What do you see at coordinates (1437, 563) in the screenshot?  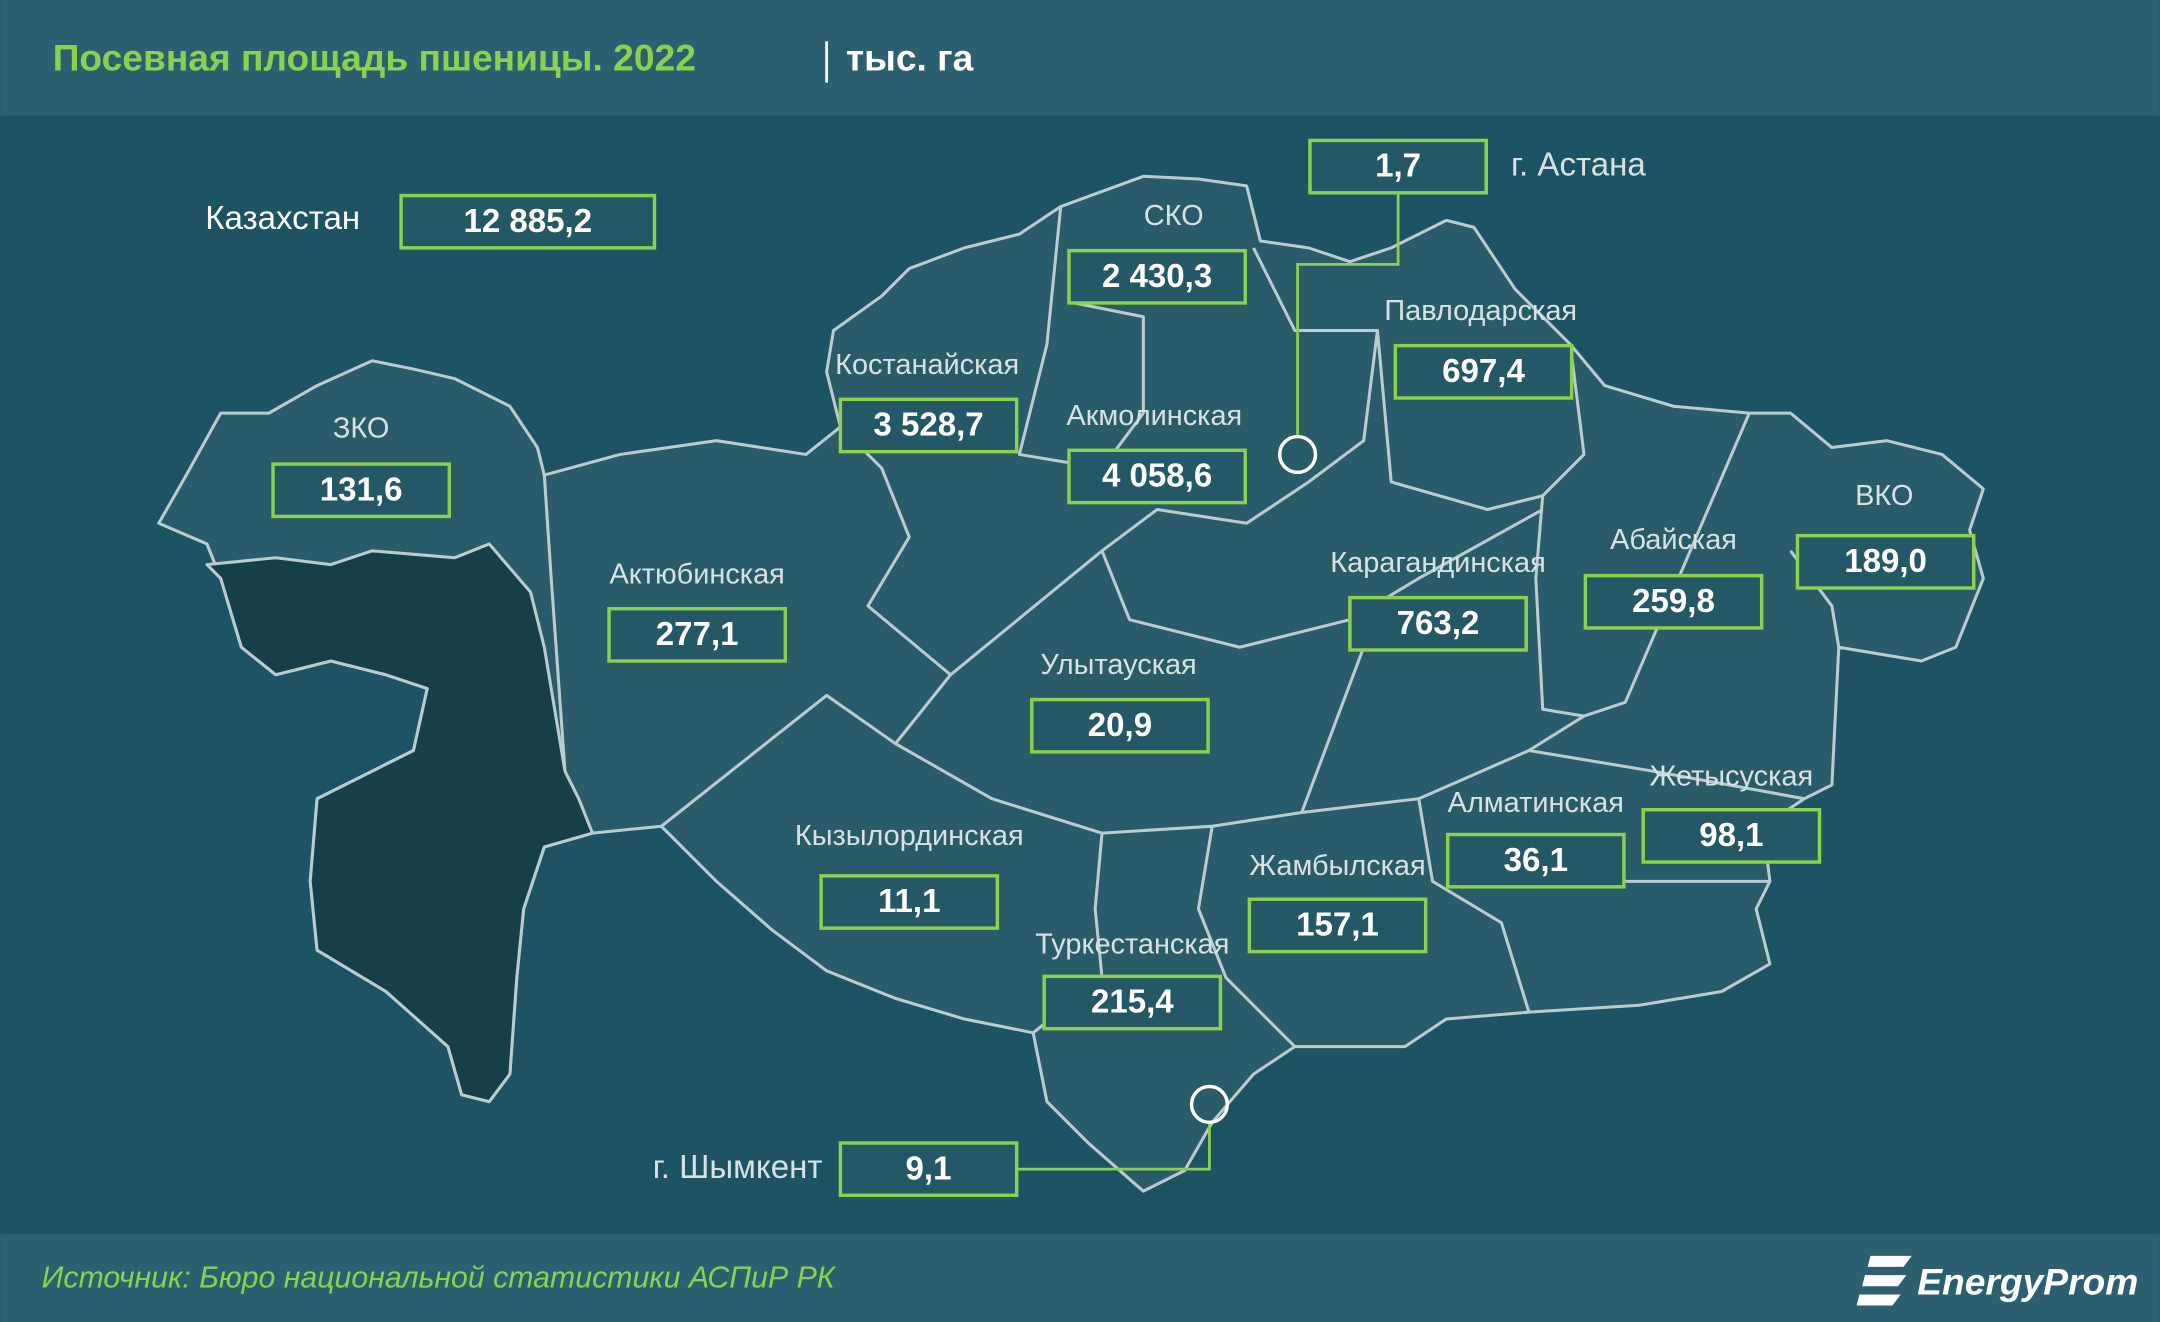 I see `region-name: Карагандинская` at bounding box center [1437, 563].